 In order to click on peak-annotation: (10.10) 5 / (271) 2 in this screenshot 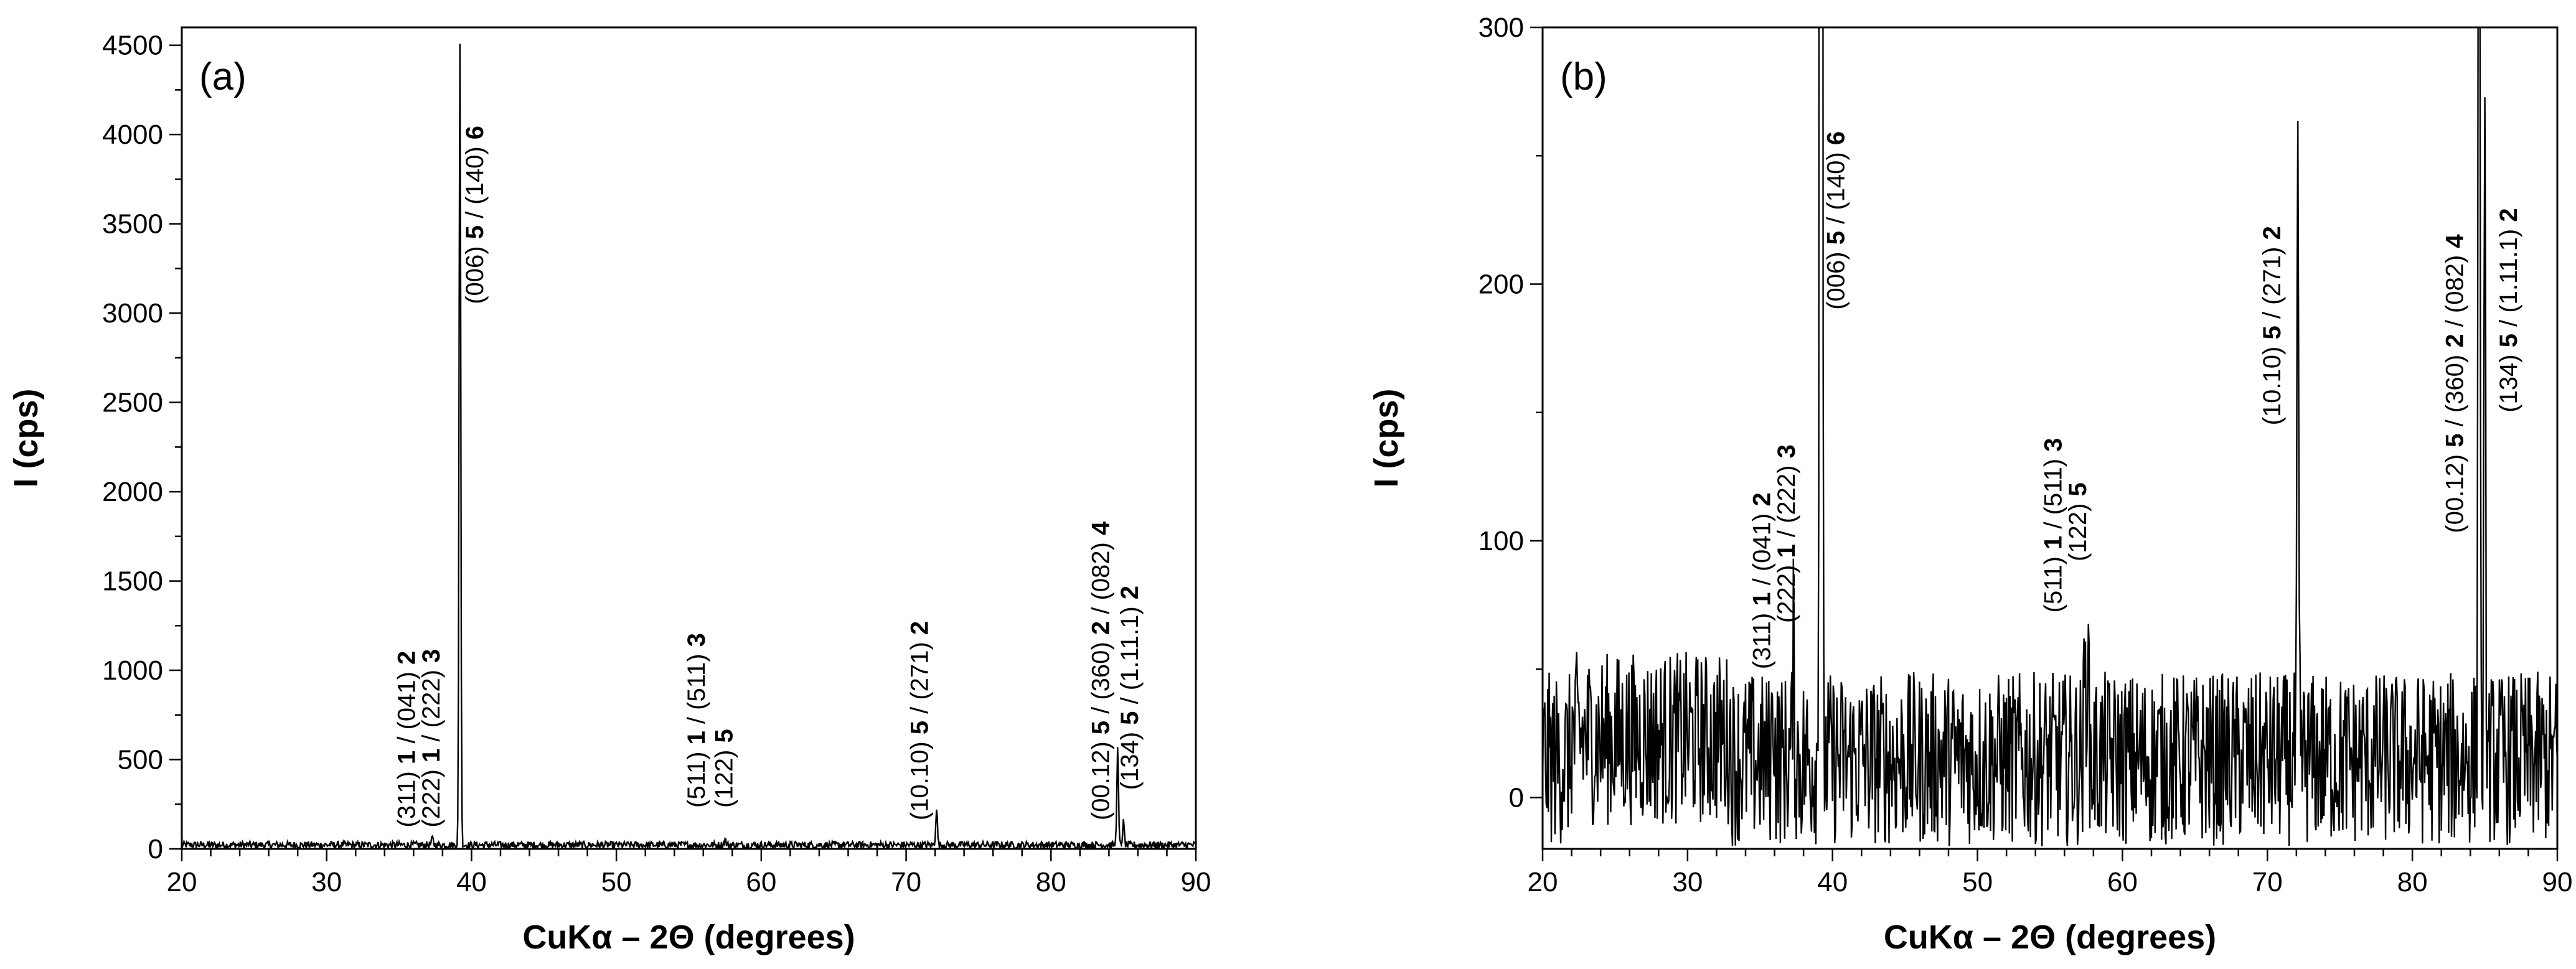, I will do `click(919, 720)`.